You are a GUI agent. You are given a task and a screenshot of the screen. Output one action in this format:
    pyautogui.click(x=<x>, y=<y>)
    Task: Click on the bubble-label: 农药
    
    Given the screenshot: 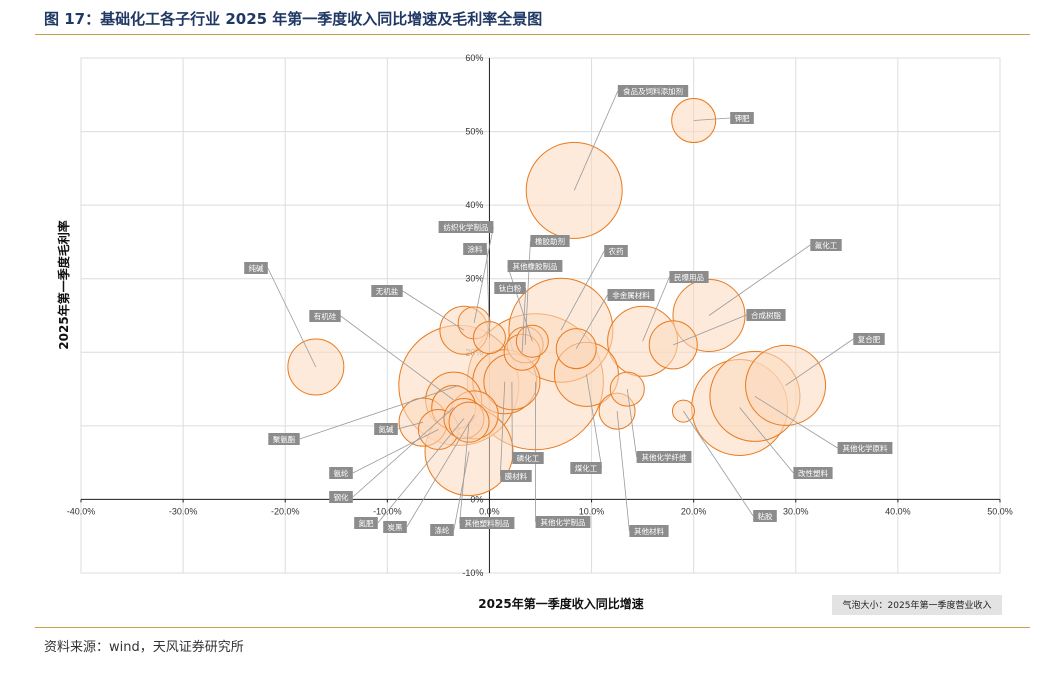 What is the action you would take?
    pyautogui.click(x=616, y=251)
    